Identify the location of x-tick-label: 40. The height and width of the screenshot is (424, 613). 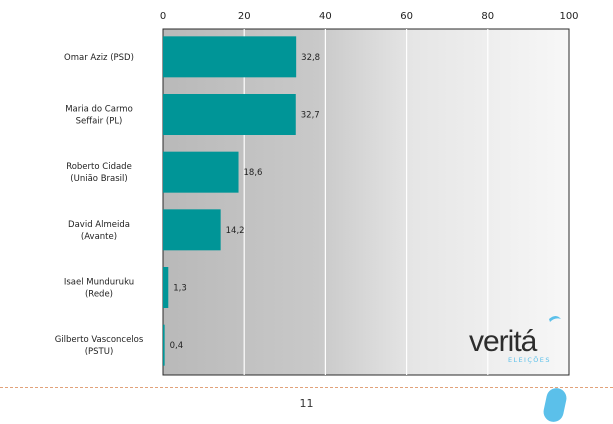
(325, 16).